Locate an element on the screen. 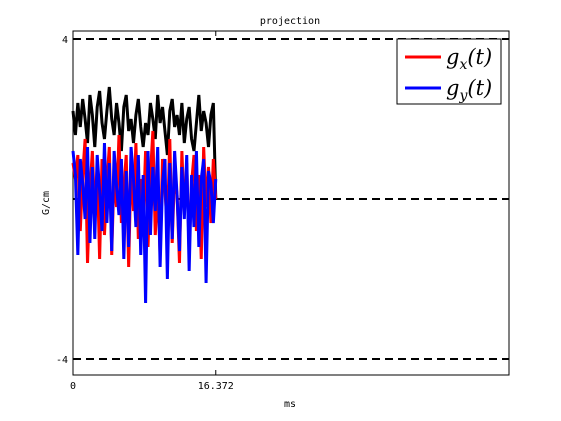  legend-label-gy: gy(t) is located at coordinates (469, 90).